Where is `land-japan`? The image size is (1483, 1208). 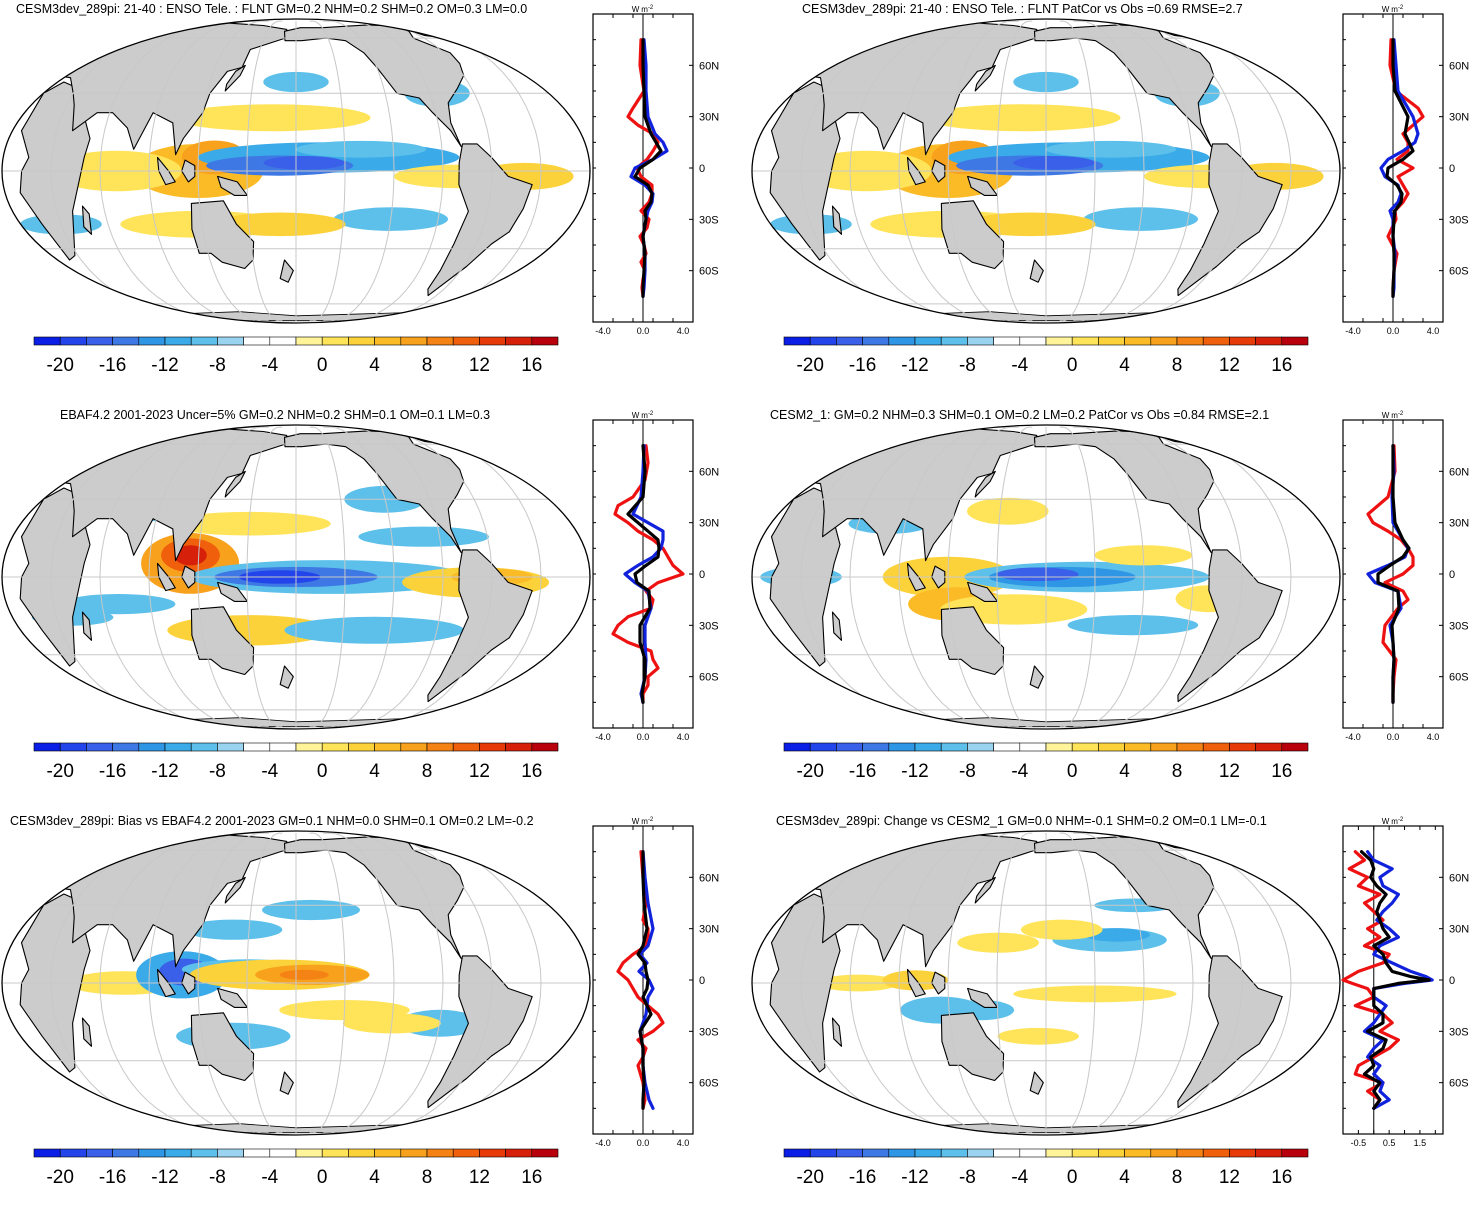
land-japan is located at coordinates (235, 78).